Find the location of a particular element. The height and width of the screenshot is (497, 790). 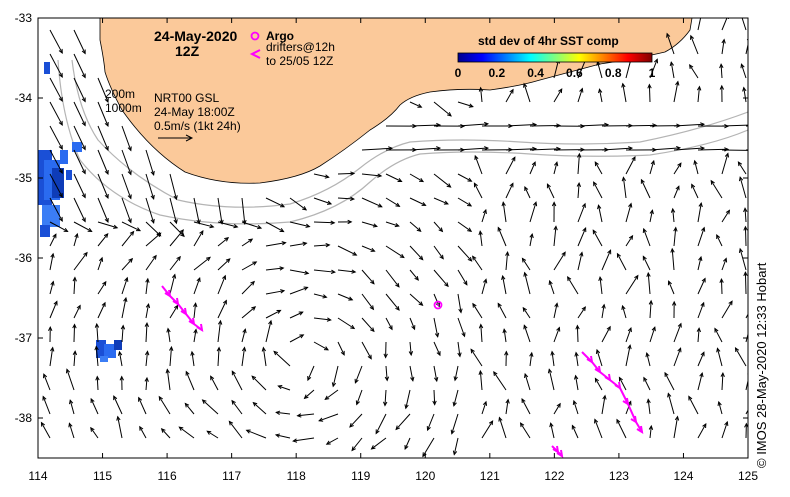

colorbar-gradient is located at coordinates (555, 57).